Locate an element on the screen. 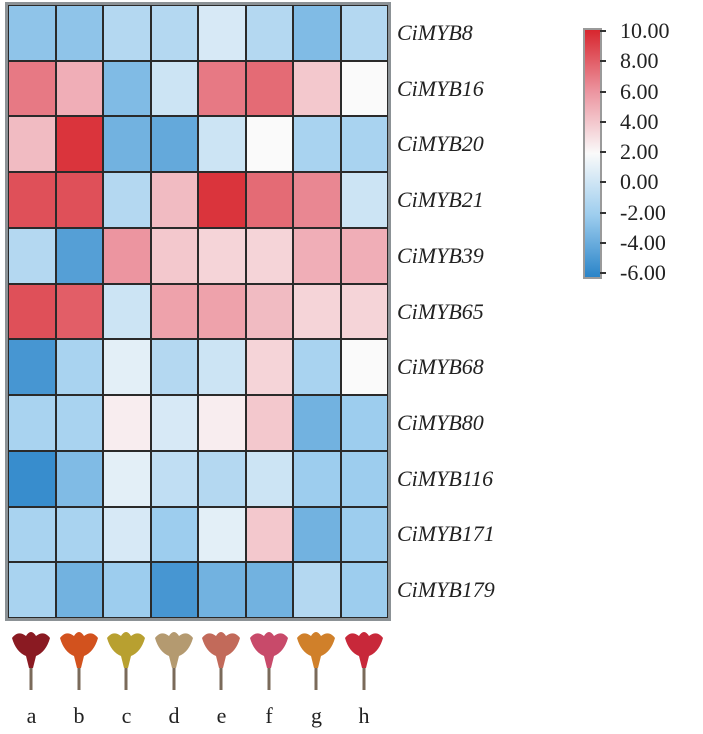  heatmap-cell-CiMYB65-e is located at coordinates (222, 311).